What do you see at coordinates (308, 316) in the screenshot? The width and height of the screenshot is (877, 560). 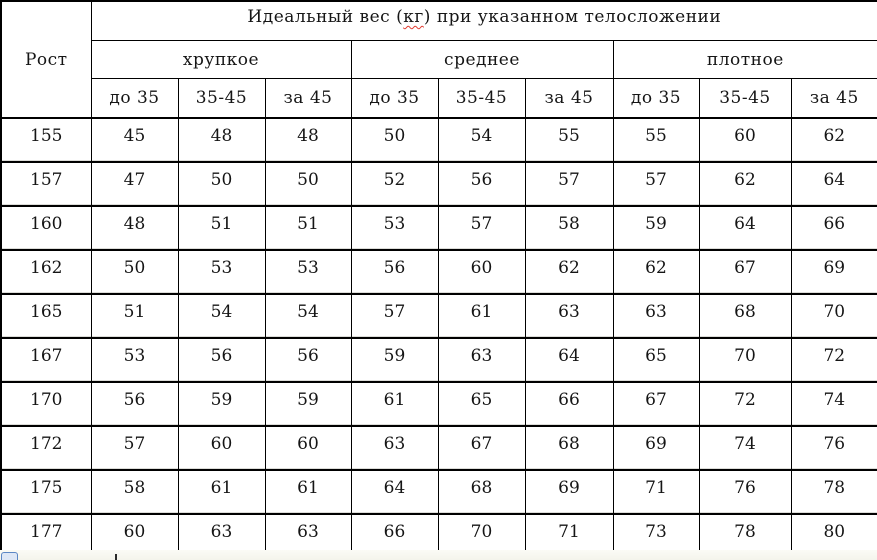 I see `weight-cell: 54` at bounding box center [308, 316].